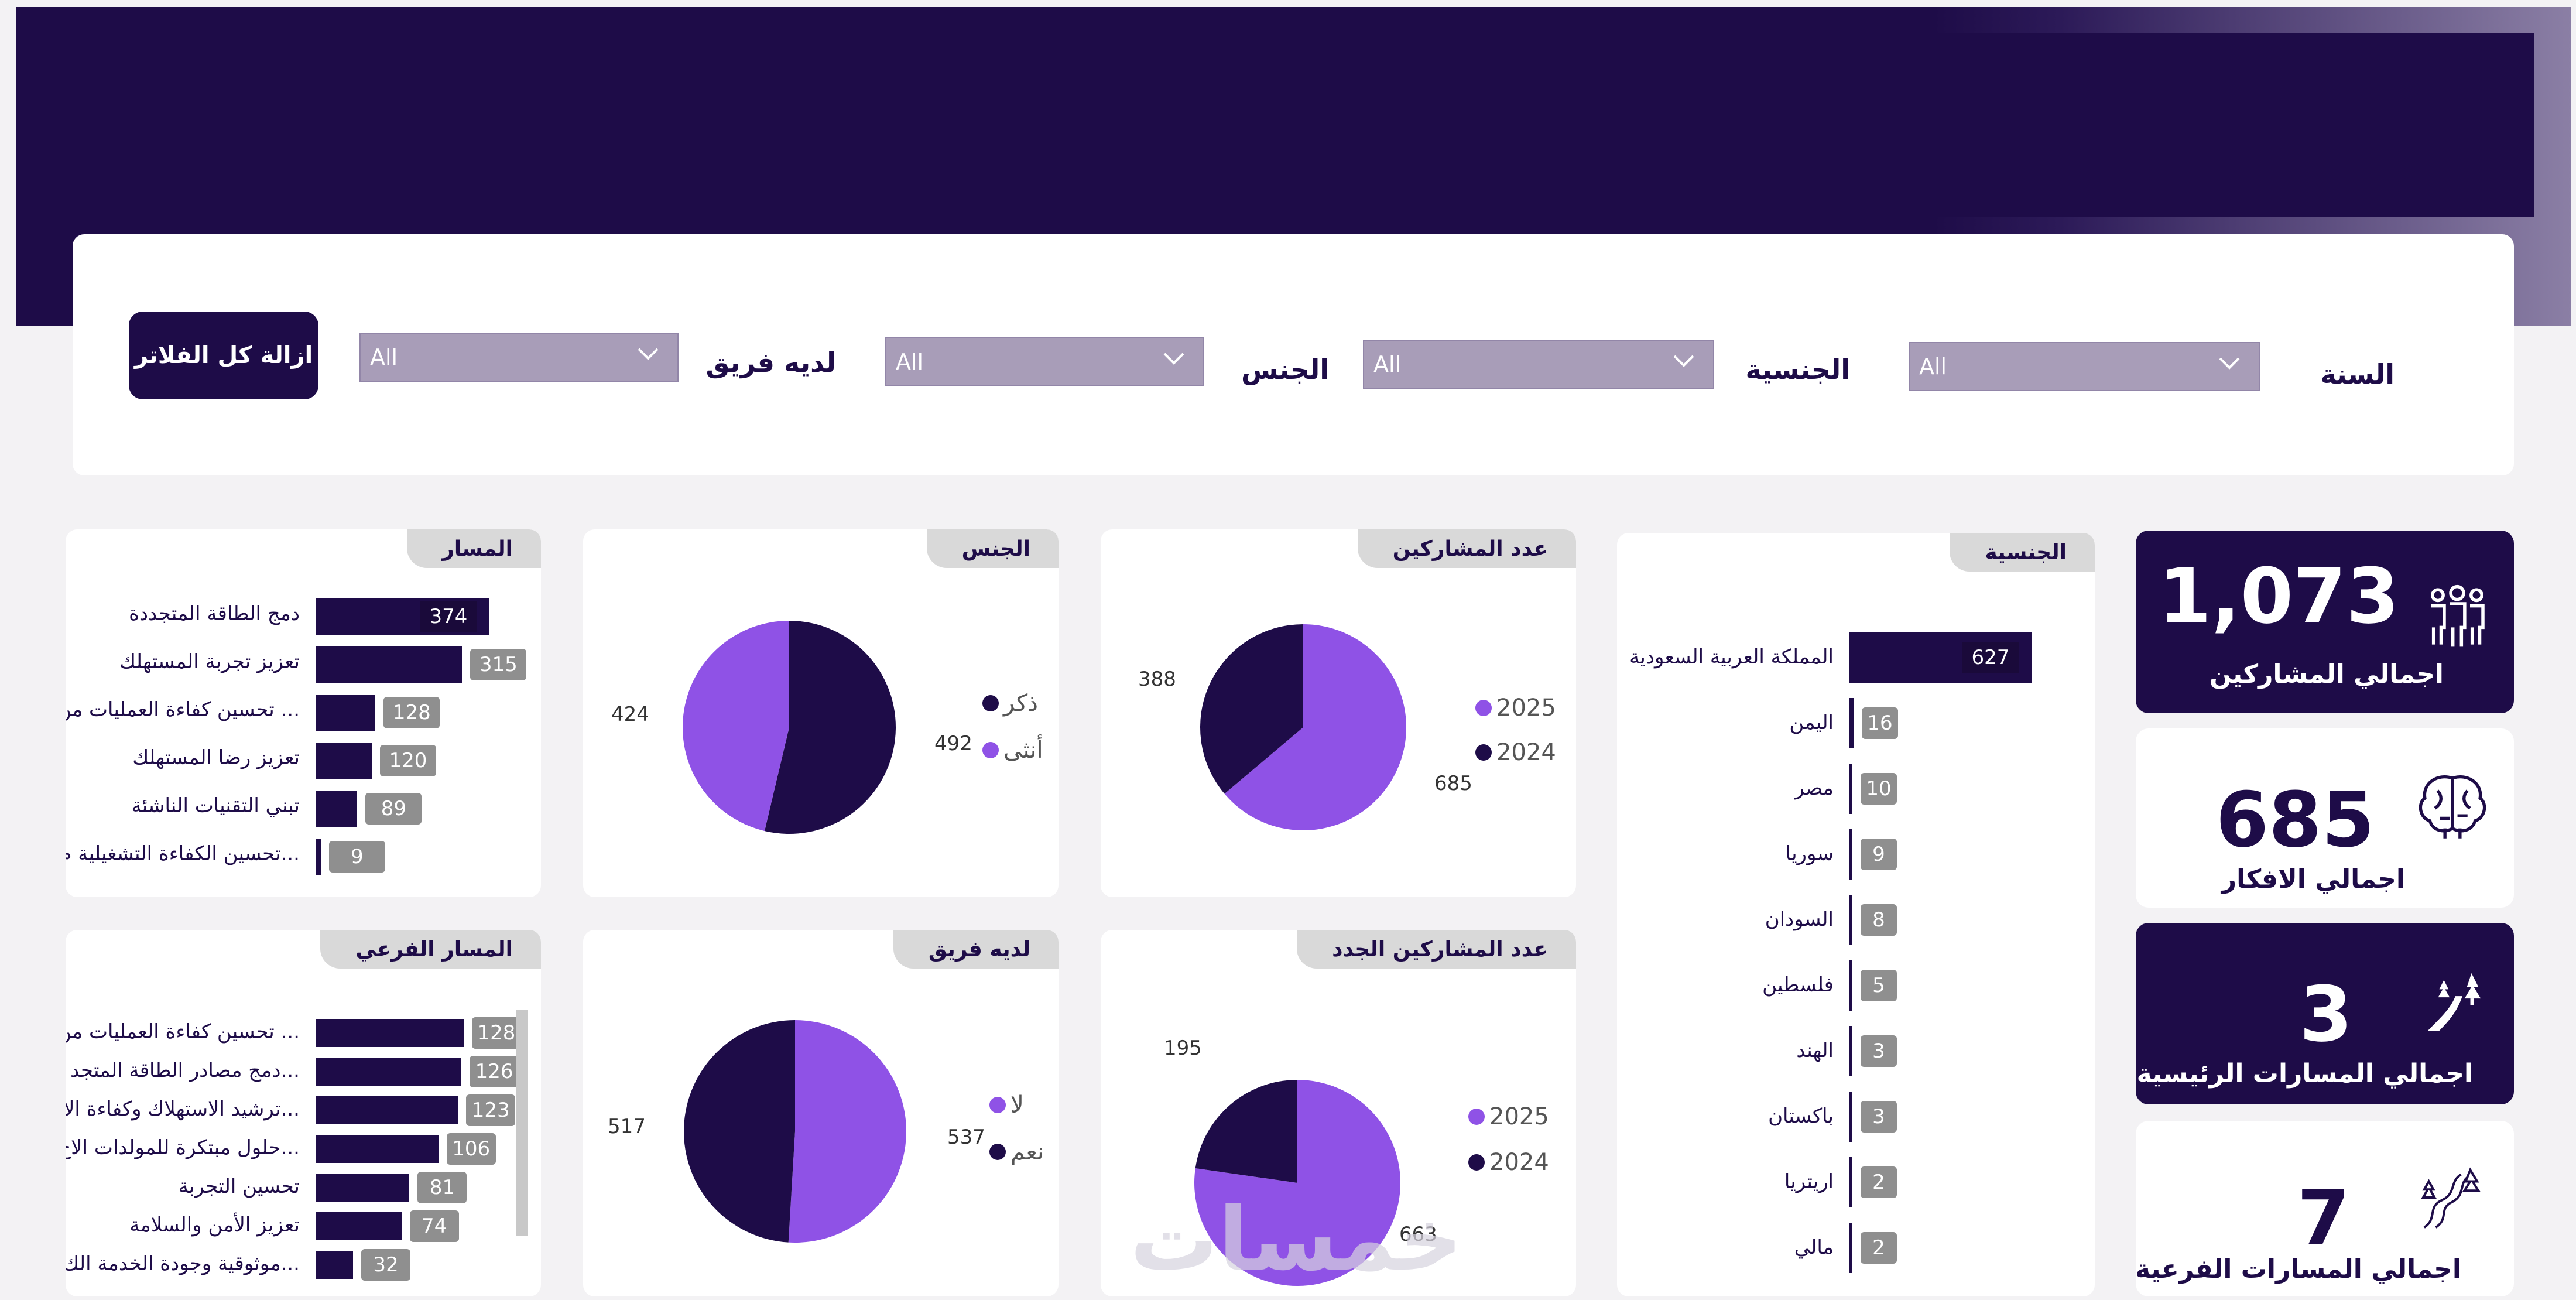 This screenshot has height=1300, width=2576. What do you see at coordinates (1933, 366) in the screenshot?
I see `year-dropdown-value: All` at bounding box center [1933, 366].